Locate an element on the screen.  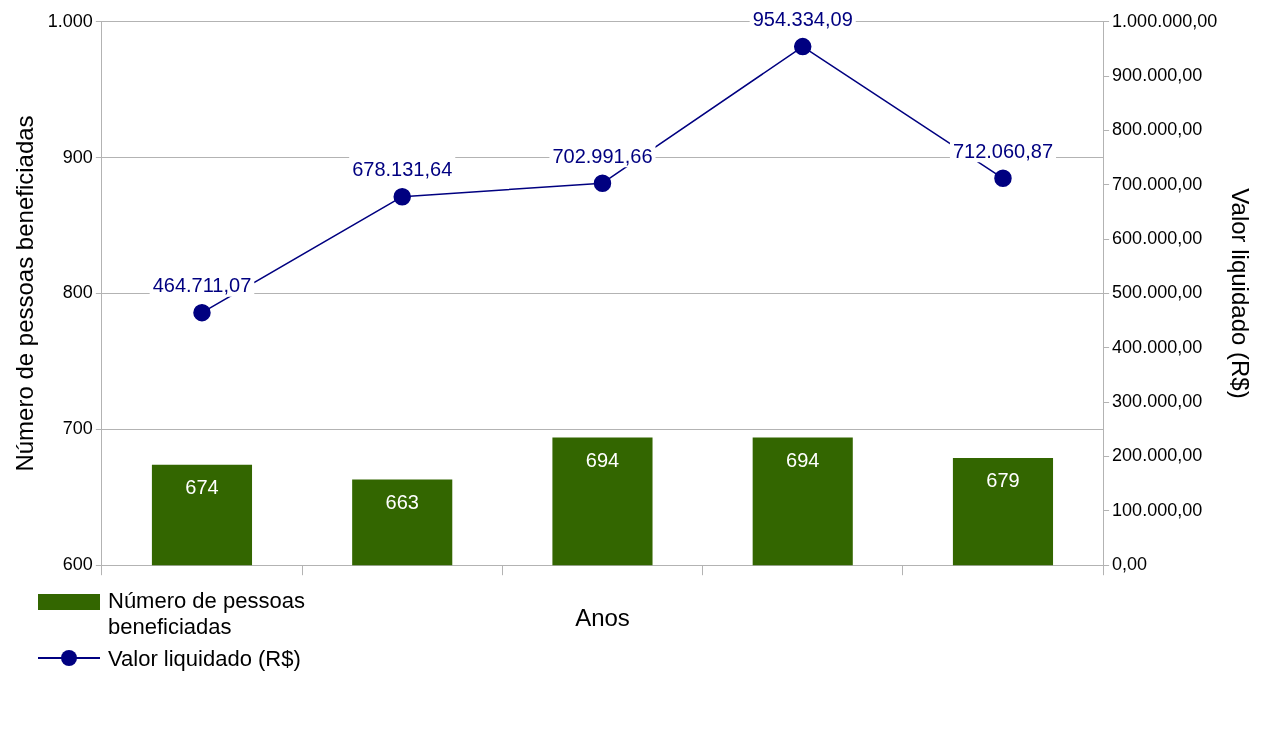
data-label: 712.060,87 is located at coordinates (1003, 150).